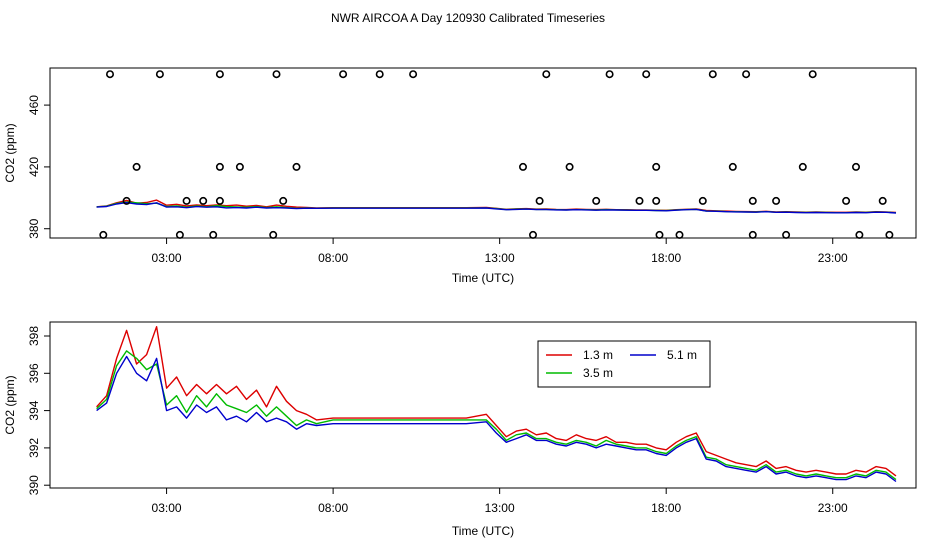 The width and height of the screenshot is (936, 545). I want to click on legend-box, so click(624, 364).